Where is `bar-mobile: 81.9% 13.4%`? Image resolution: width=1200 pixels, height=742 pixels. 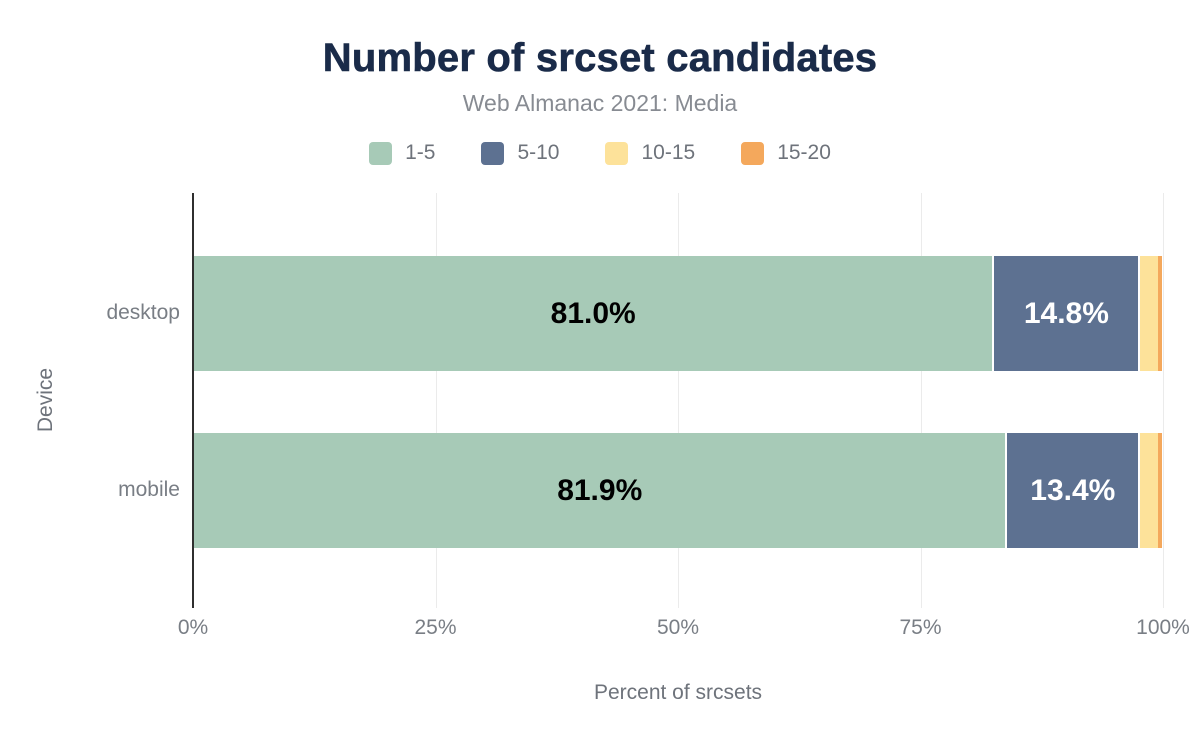
bar-mobile: 81.9% 13.4% is located at coordinates (678, 490).